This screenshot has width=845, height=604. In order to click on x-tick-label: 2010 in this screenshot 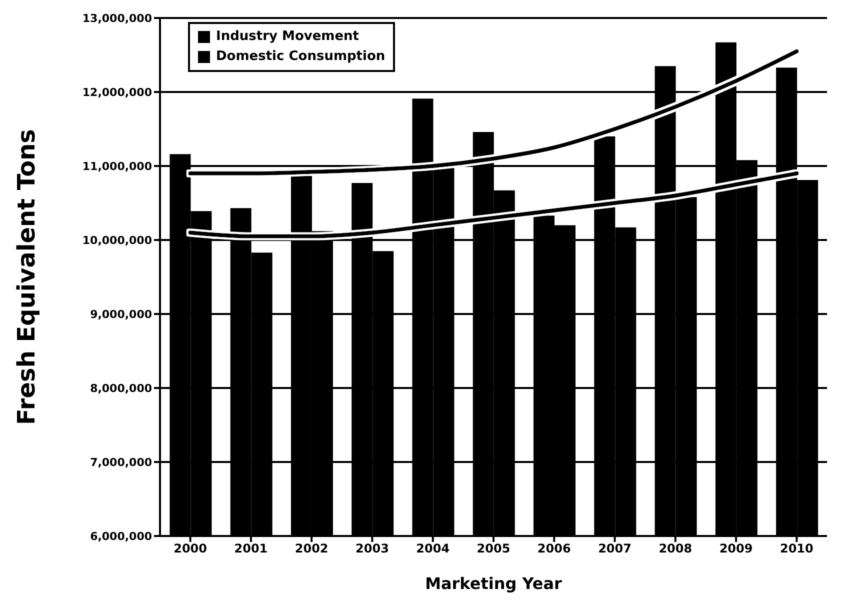, I will do `click(797, 549)`.